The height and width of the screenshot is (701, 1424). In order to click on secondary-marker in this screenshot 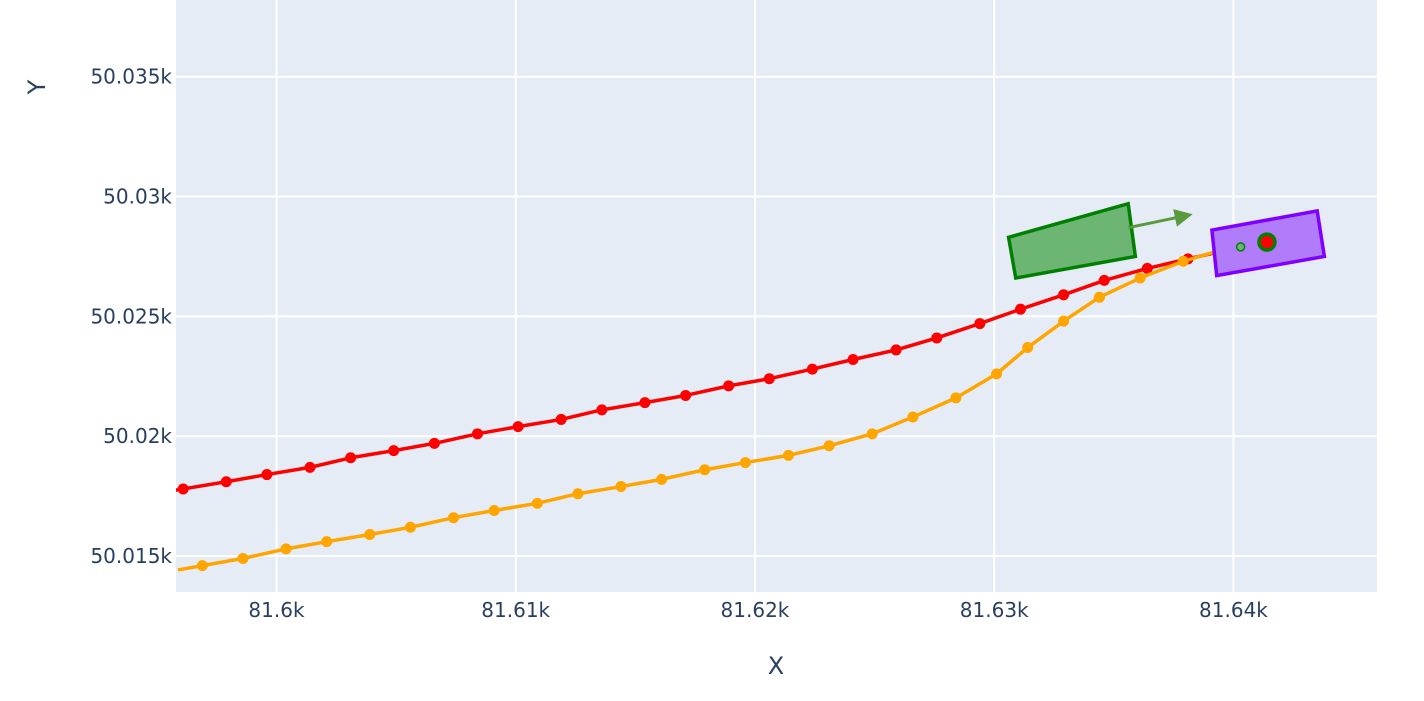, I will do `click(1240, 247)`.